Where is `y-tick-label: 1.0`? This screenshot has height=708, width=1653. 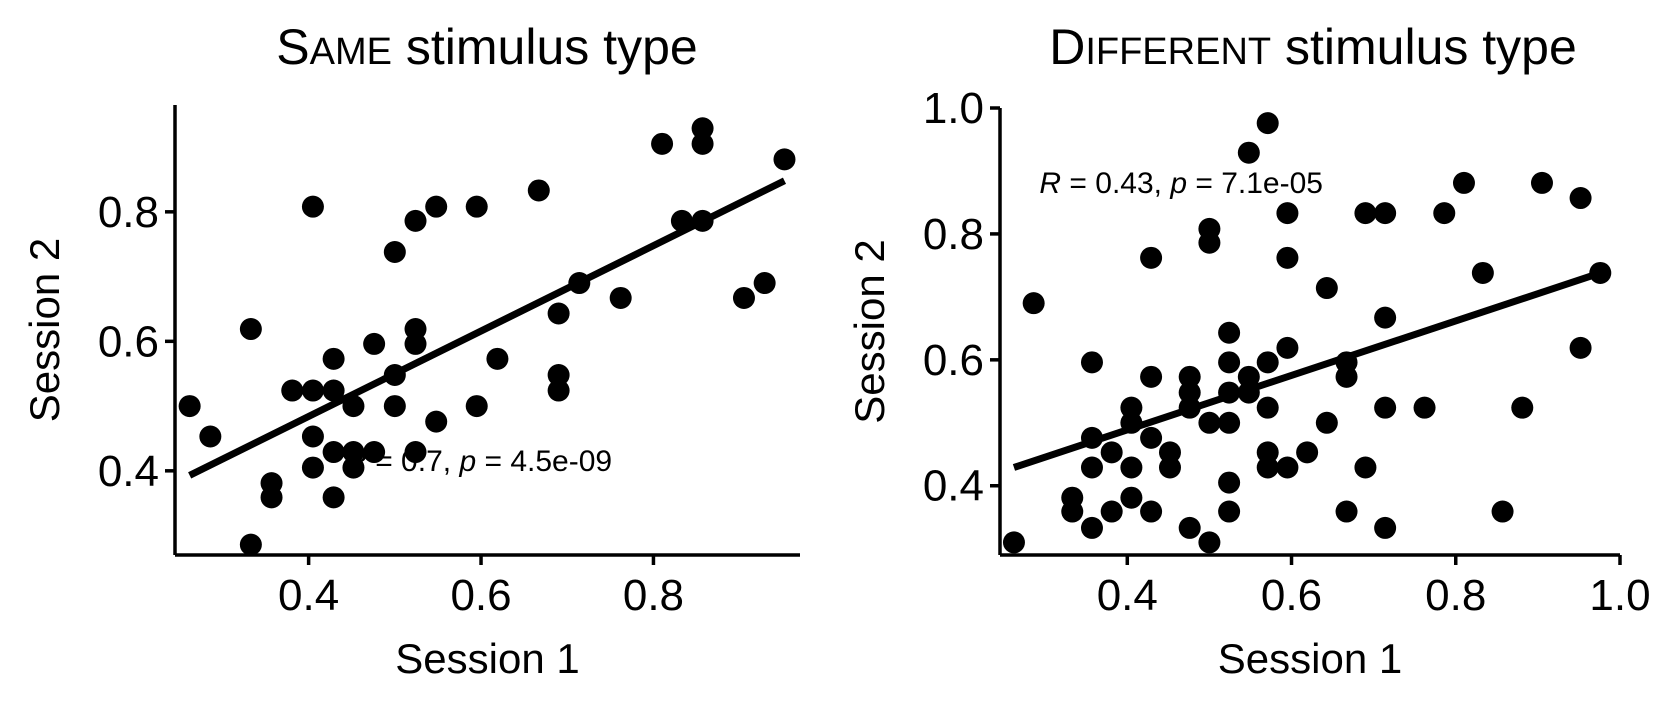
y-tick-label: 1.0 is located at coordinates (953, 108).